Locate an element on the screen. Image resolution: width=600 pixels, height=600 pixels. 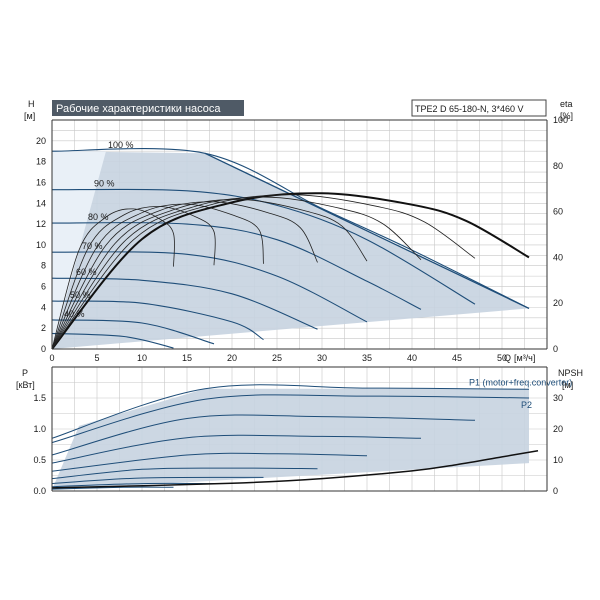
y2-tick-label: 20 is located at coordinates (558, 303).